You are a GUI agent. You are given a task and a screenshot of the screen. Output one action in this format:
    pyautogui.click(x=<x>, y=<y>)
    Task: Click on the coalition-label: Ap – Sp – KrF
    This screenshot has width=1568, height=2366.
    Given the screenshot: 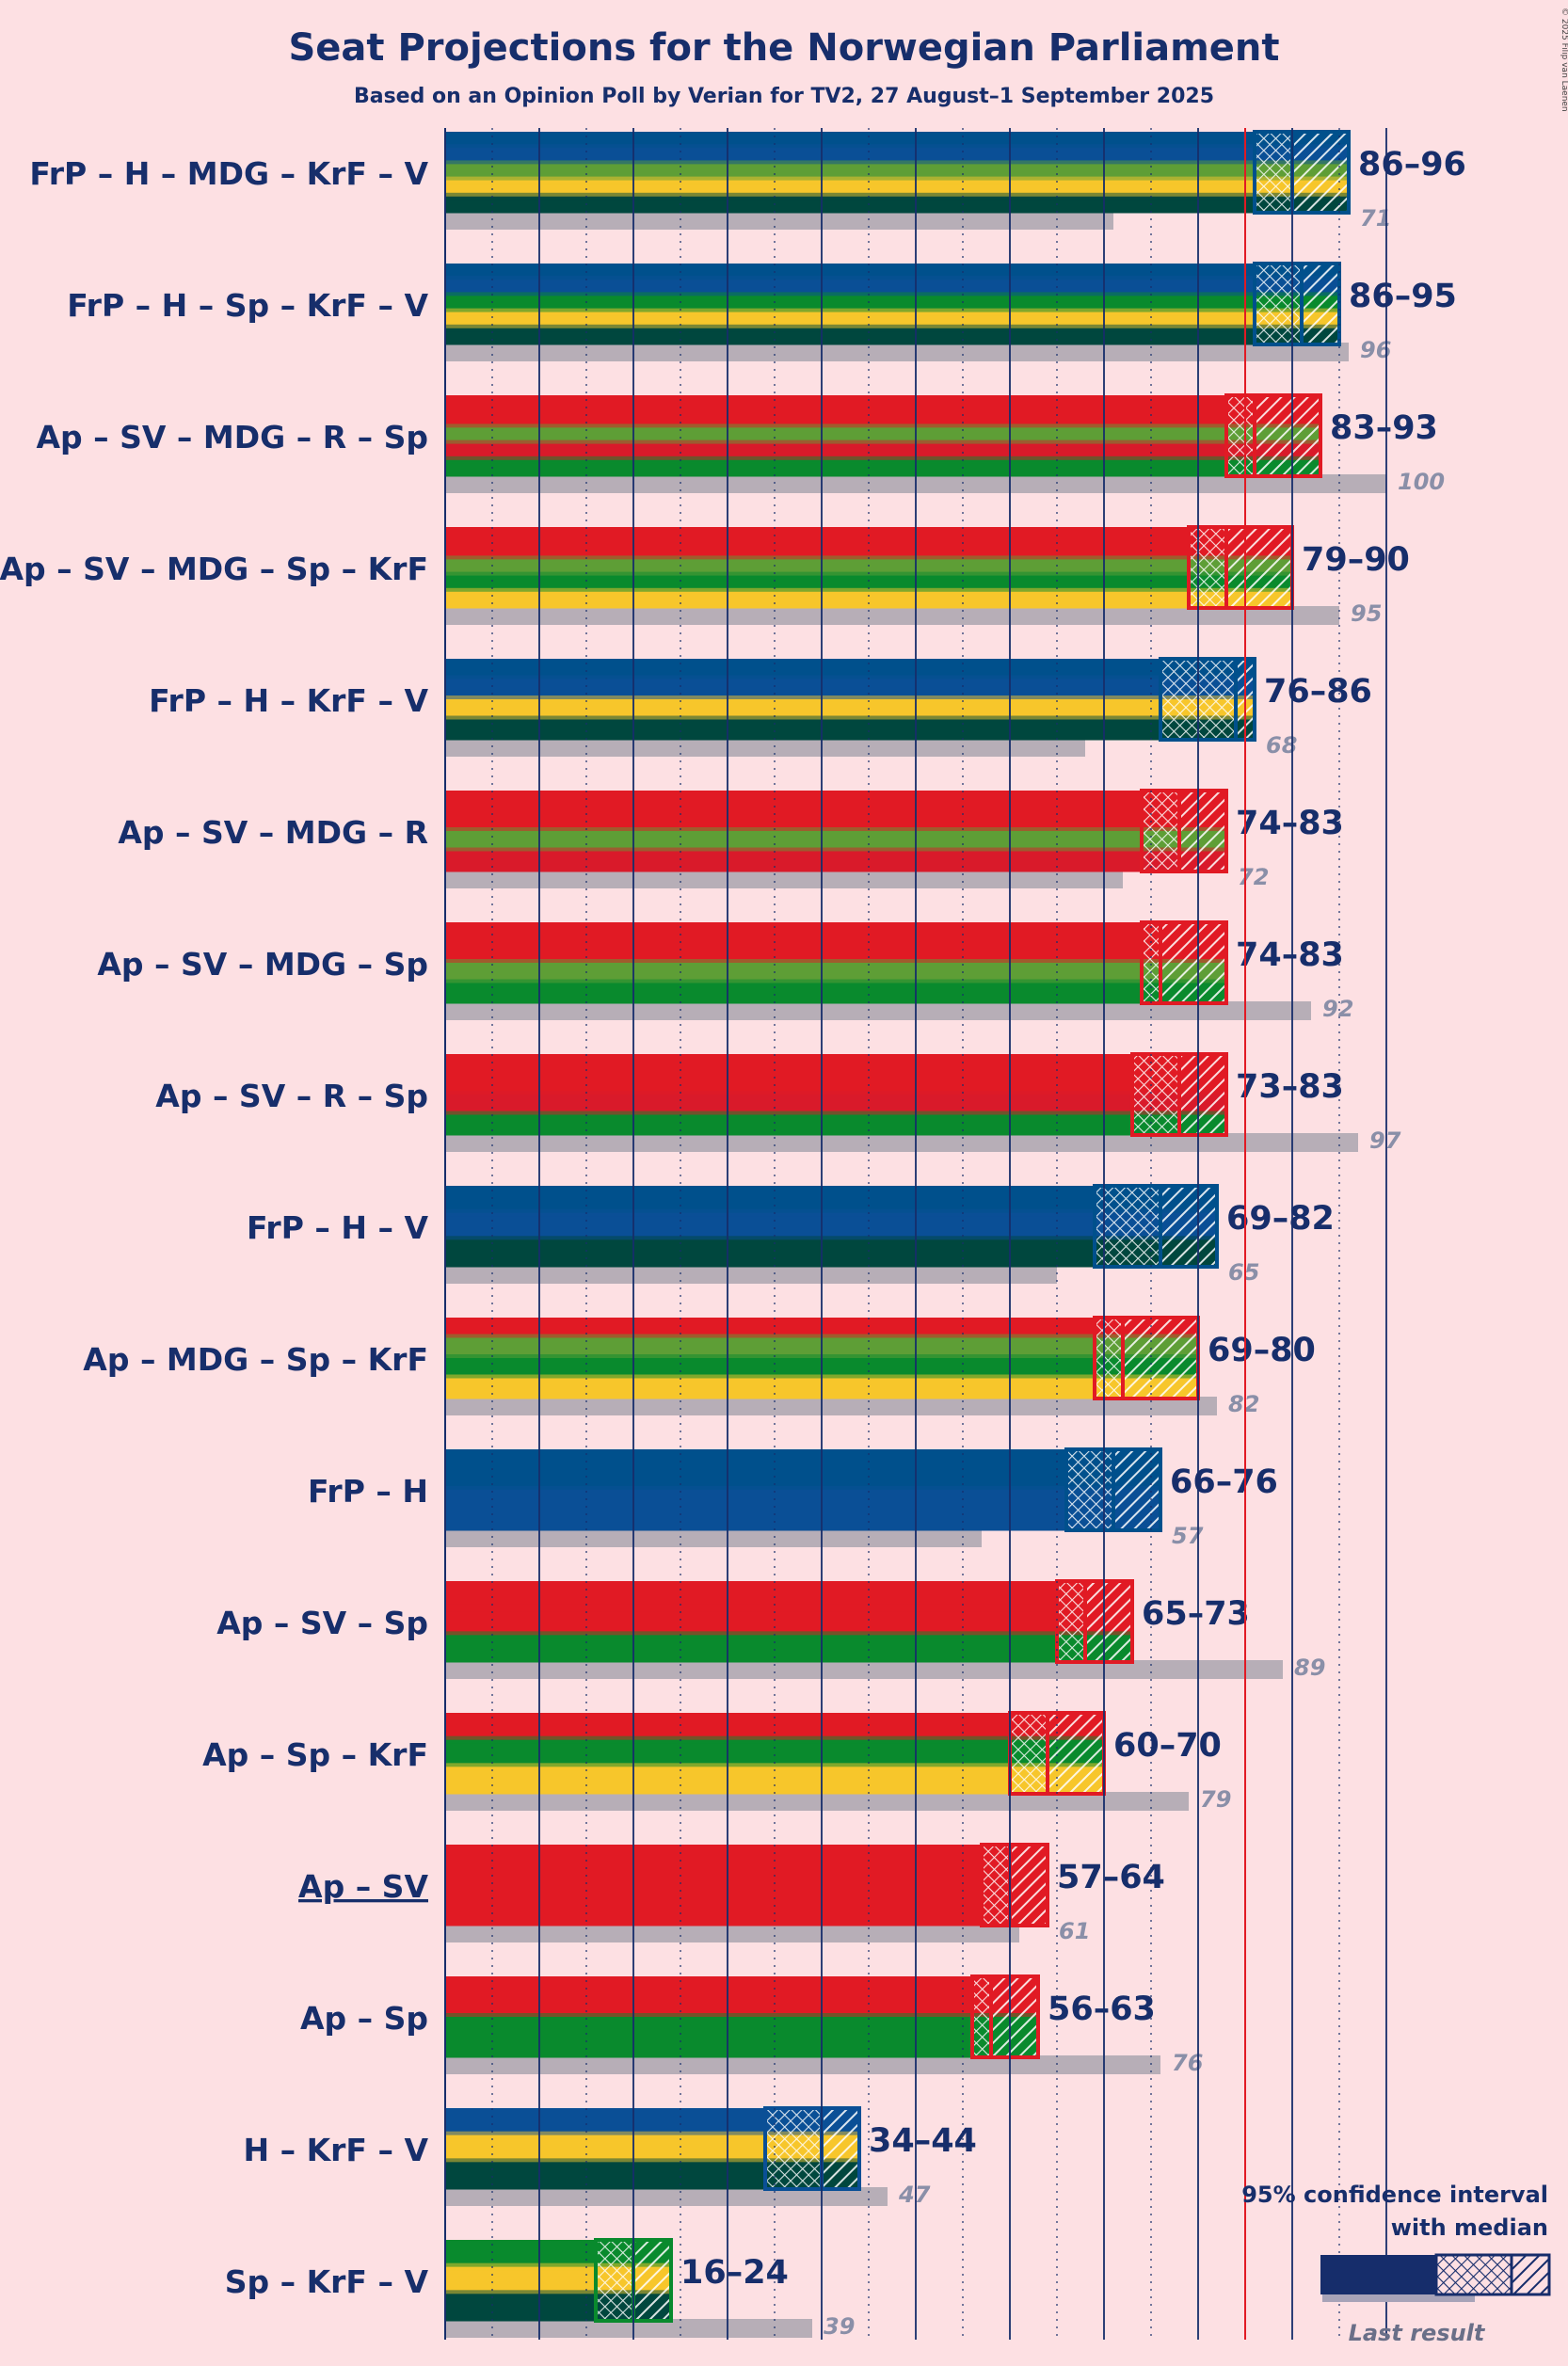 What is the action you would take?
    pyautogui.click(x=315, y=1754)
    